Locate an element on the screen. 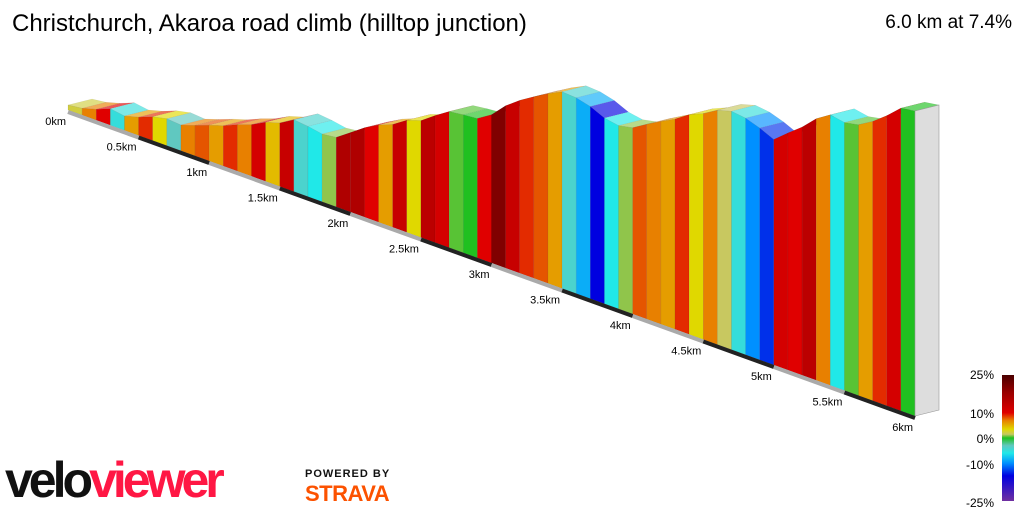  distance-tick-label: 4.5km is located at coordinates (686, 352).